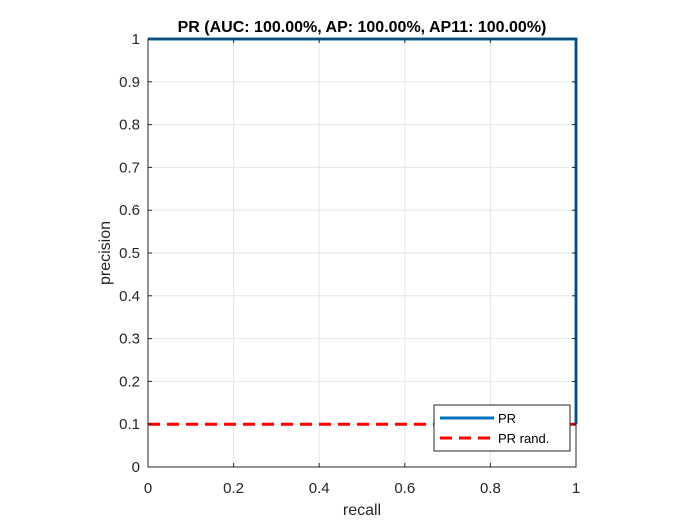 The width and height of the screenshot is (700, 525). Describe the element at coordinates (136, 467) in the screenshot. I see `y-tick-label-0: 0` at that location.